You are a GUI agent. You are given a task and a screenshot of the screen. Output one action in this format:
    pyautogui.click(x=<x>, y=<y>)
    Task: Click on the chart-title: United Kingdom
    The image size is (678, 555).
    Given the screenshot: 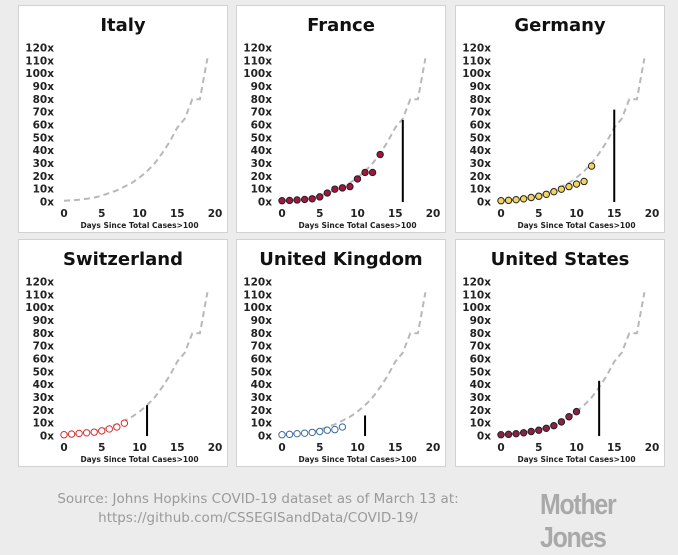 What is the action you would take?
    pyautogui.click(x=341, y=259)
    